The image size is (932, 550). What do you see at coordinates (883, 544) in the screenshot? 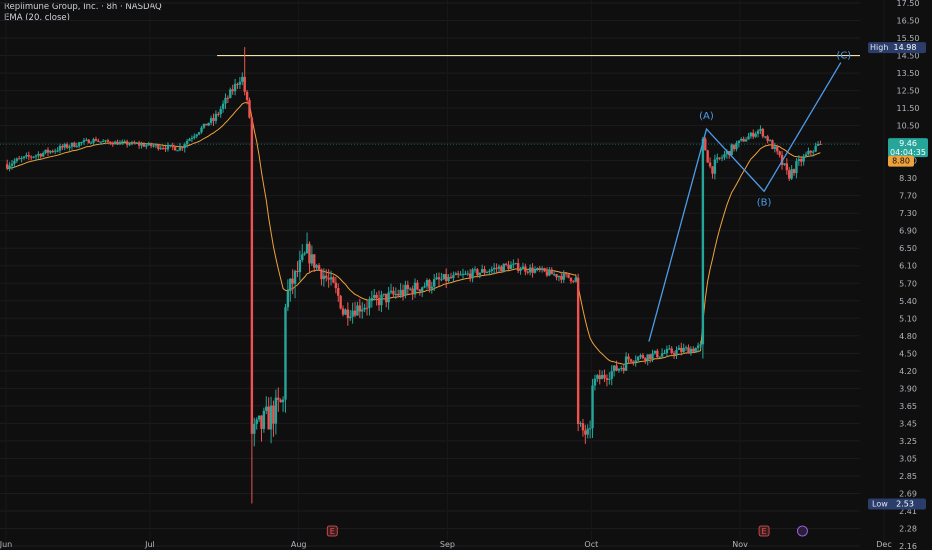
I see `time-tick-label: Dec` at bounding box center [883, 544].